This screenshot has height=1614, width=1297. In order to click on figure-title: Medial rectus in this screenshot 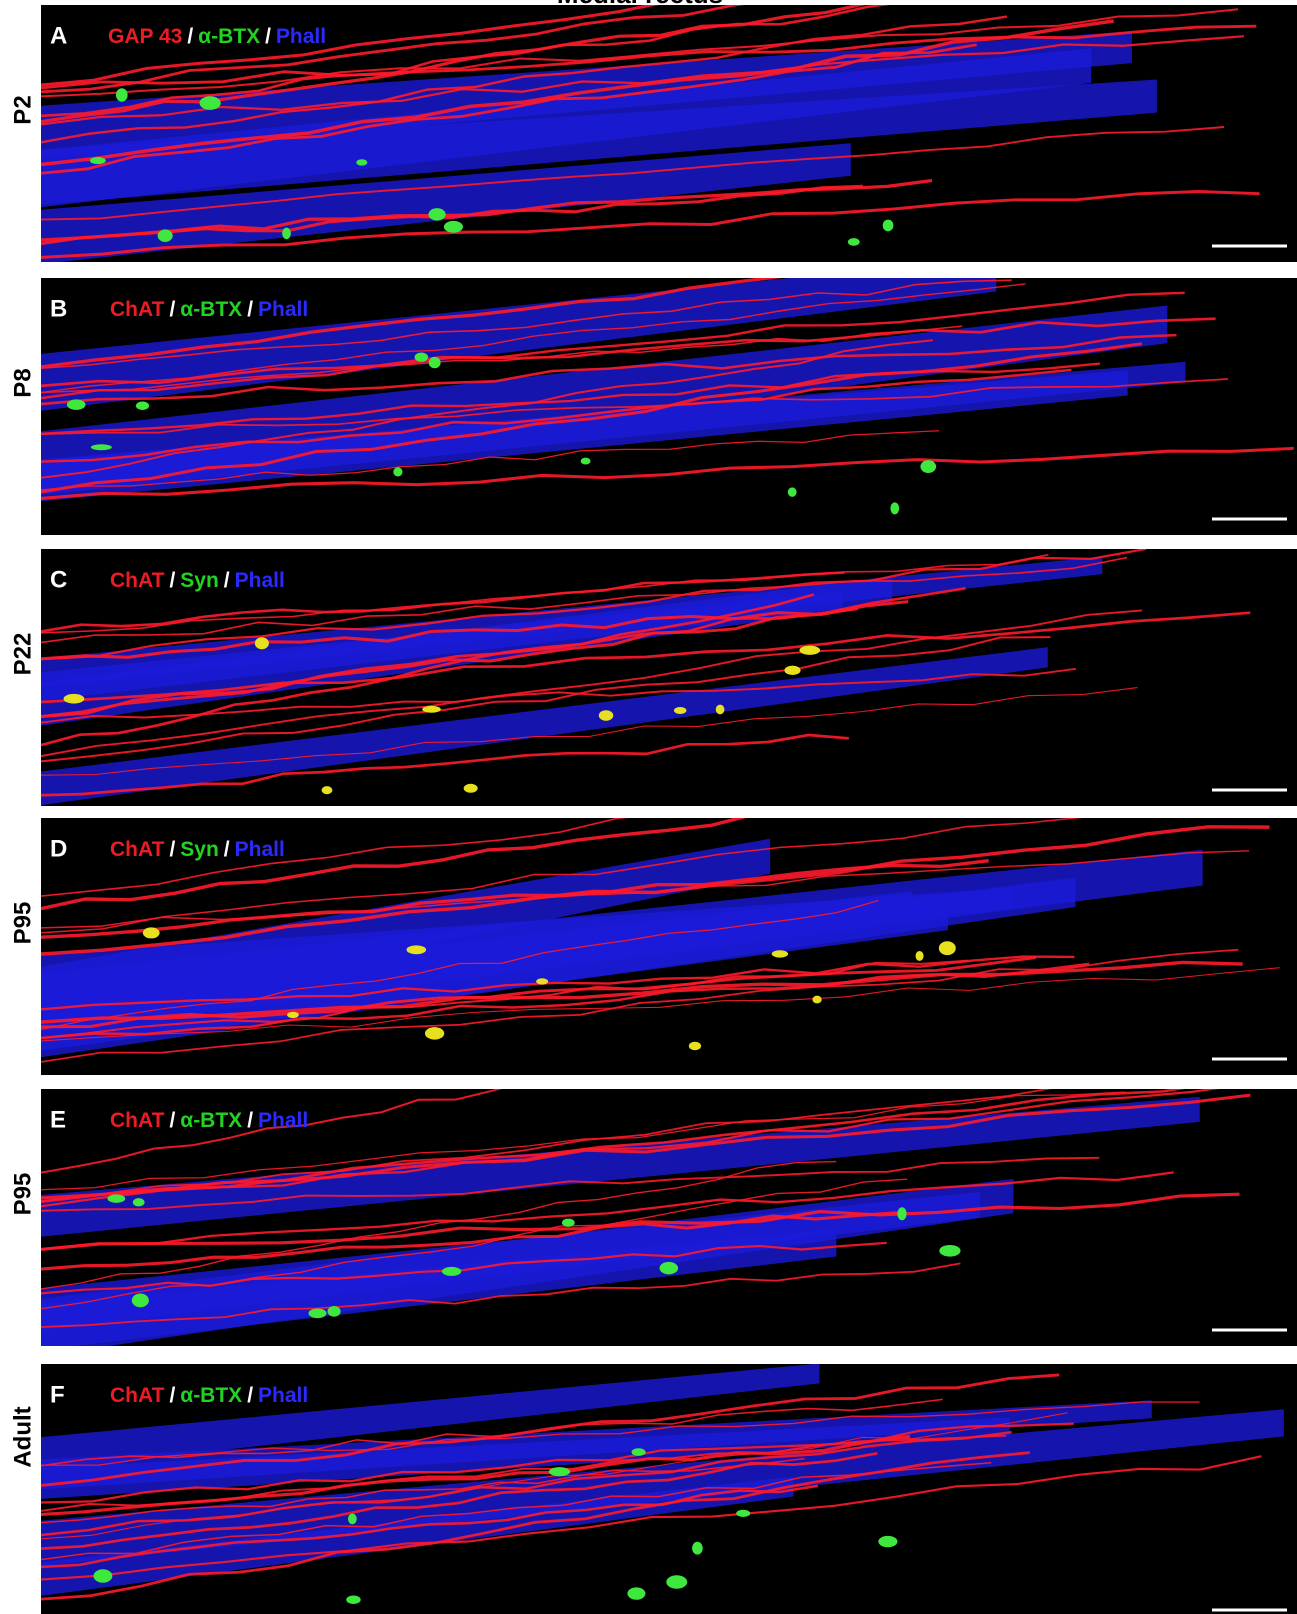, I will do `click(640, 4)`.